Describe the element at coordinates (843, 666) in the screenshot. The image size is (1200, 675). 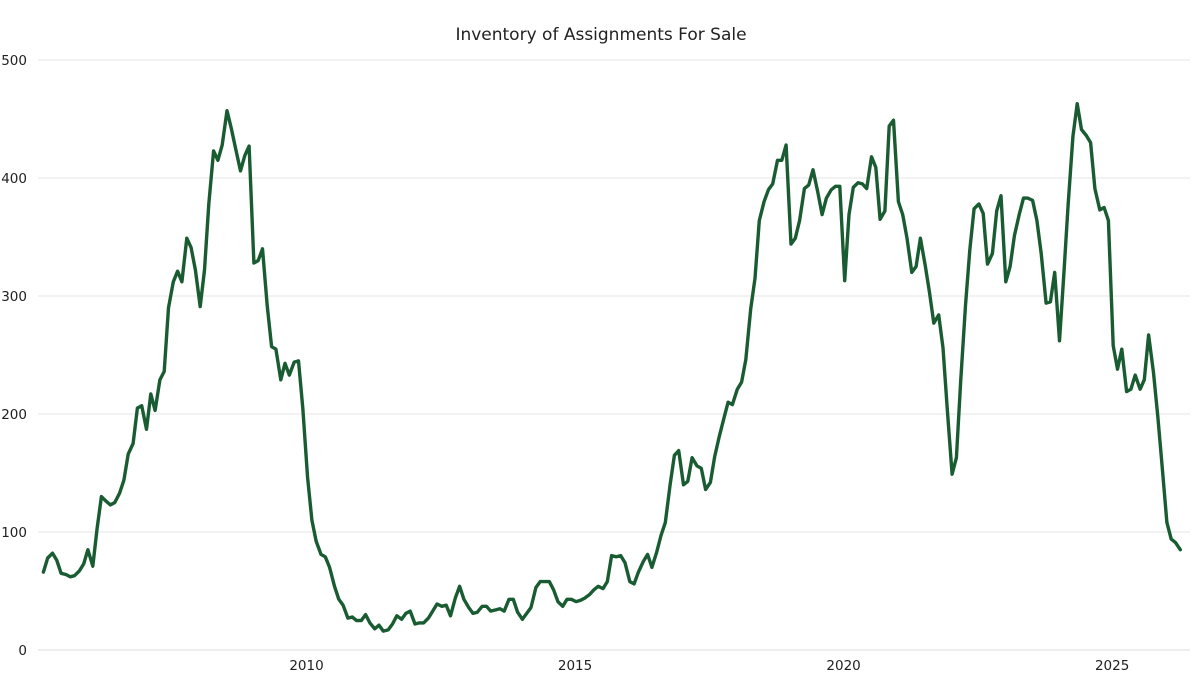
I see `x-tick-label: 2020` at that location.